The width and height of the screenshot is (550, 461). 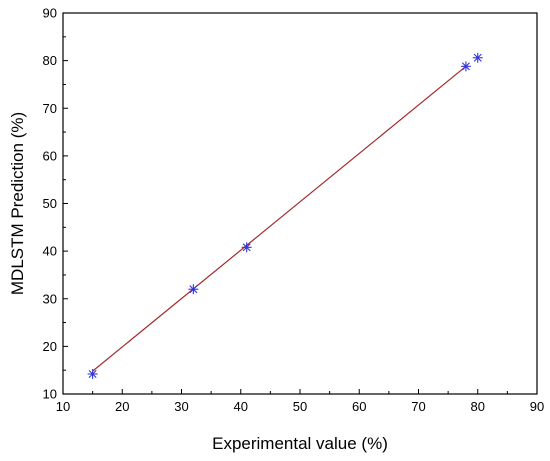 I want to click on x-axis-title: Experimental value (%), so click(x=300, y=443).